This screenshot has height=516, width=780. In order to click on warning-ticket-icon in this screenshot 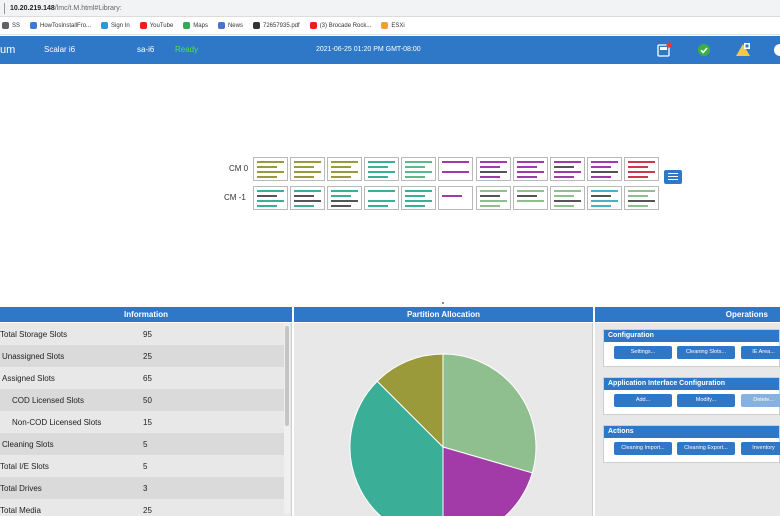, I will do `click(743, 50)`.